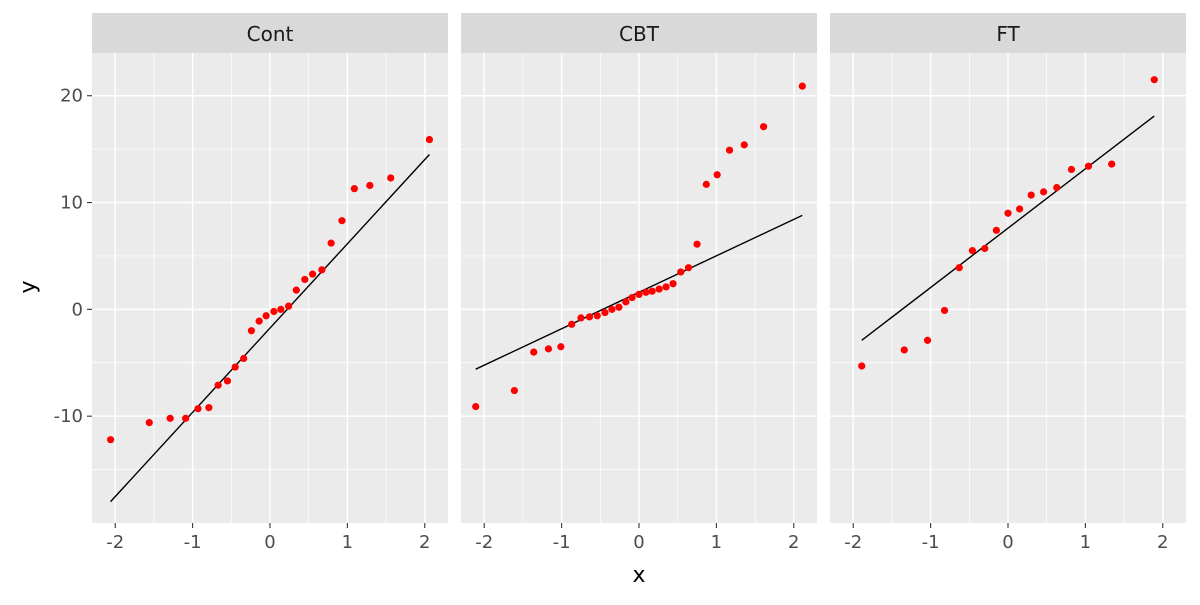 This screenshot has height=605, width=1200. I want to click on facet-strip-label: FT, so click(1008, 34).